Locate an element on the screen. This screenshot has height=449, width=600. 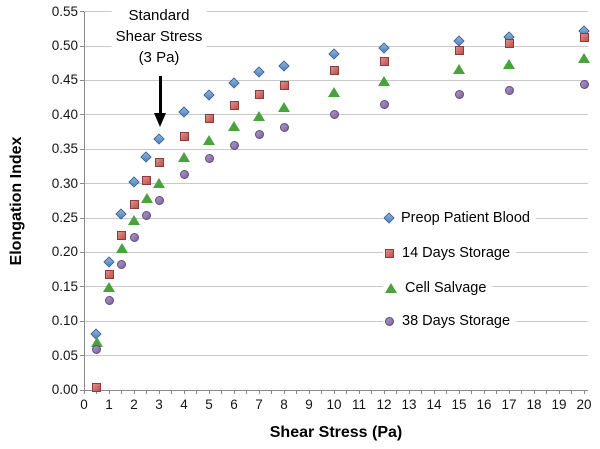
y-axis-title: Elongation Index is located at coordinates (16, 201).